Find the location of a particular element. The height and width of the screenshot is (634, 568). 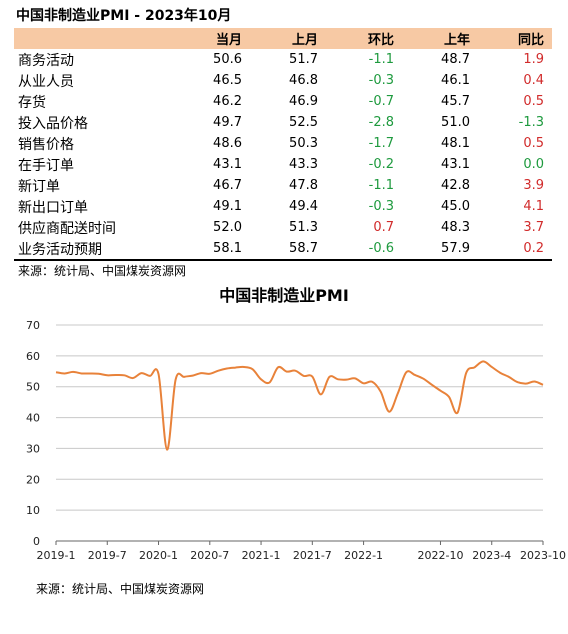

current-cell: 46.2 is located at coordinates (227, 101).